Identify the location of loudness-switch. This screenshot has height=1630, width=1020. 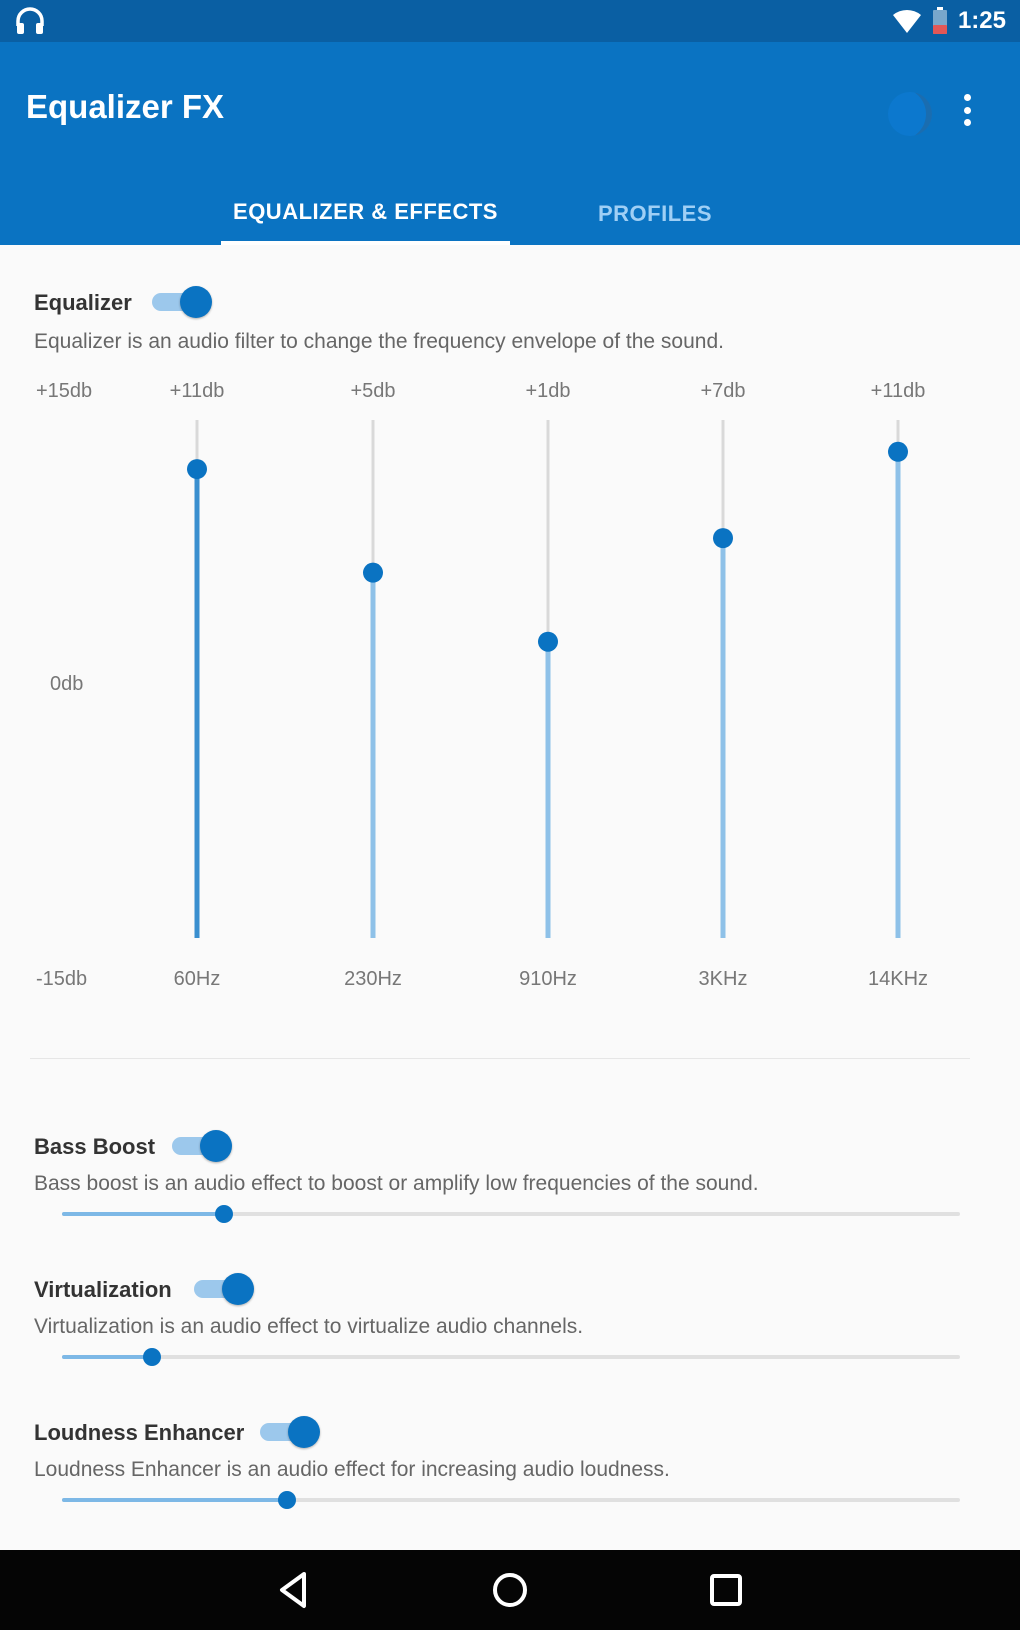
(290, 1432).